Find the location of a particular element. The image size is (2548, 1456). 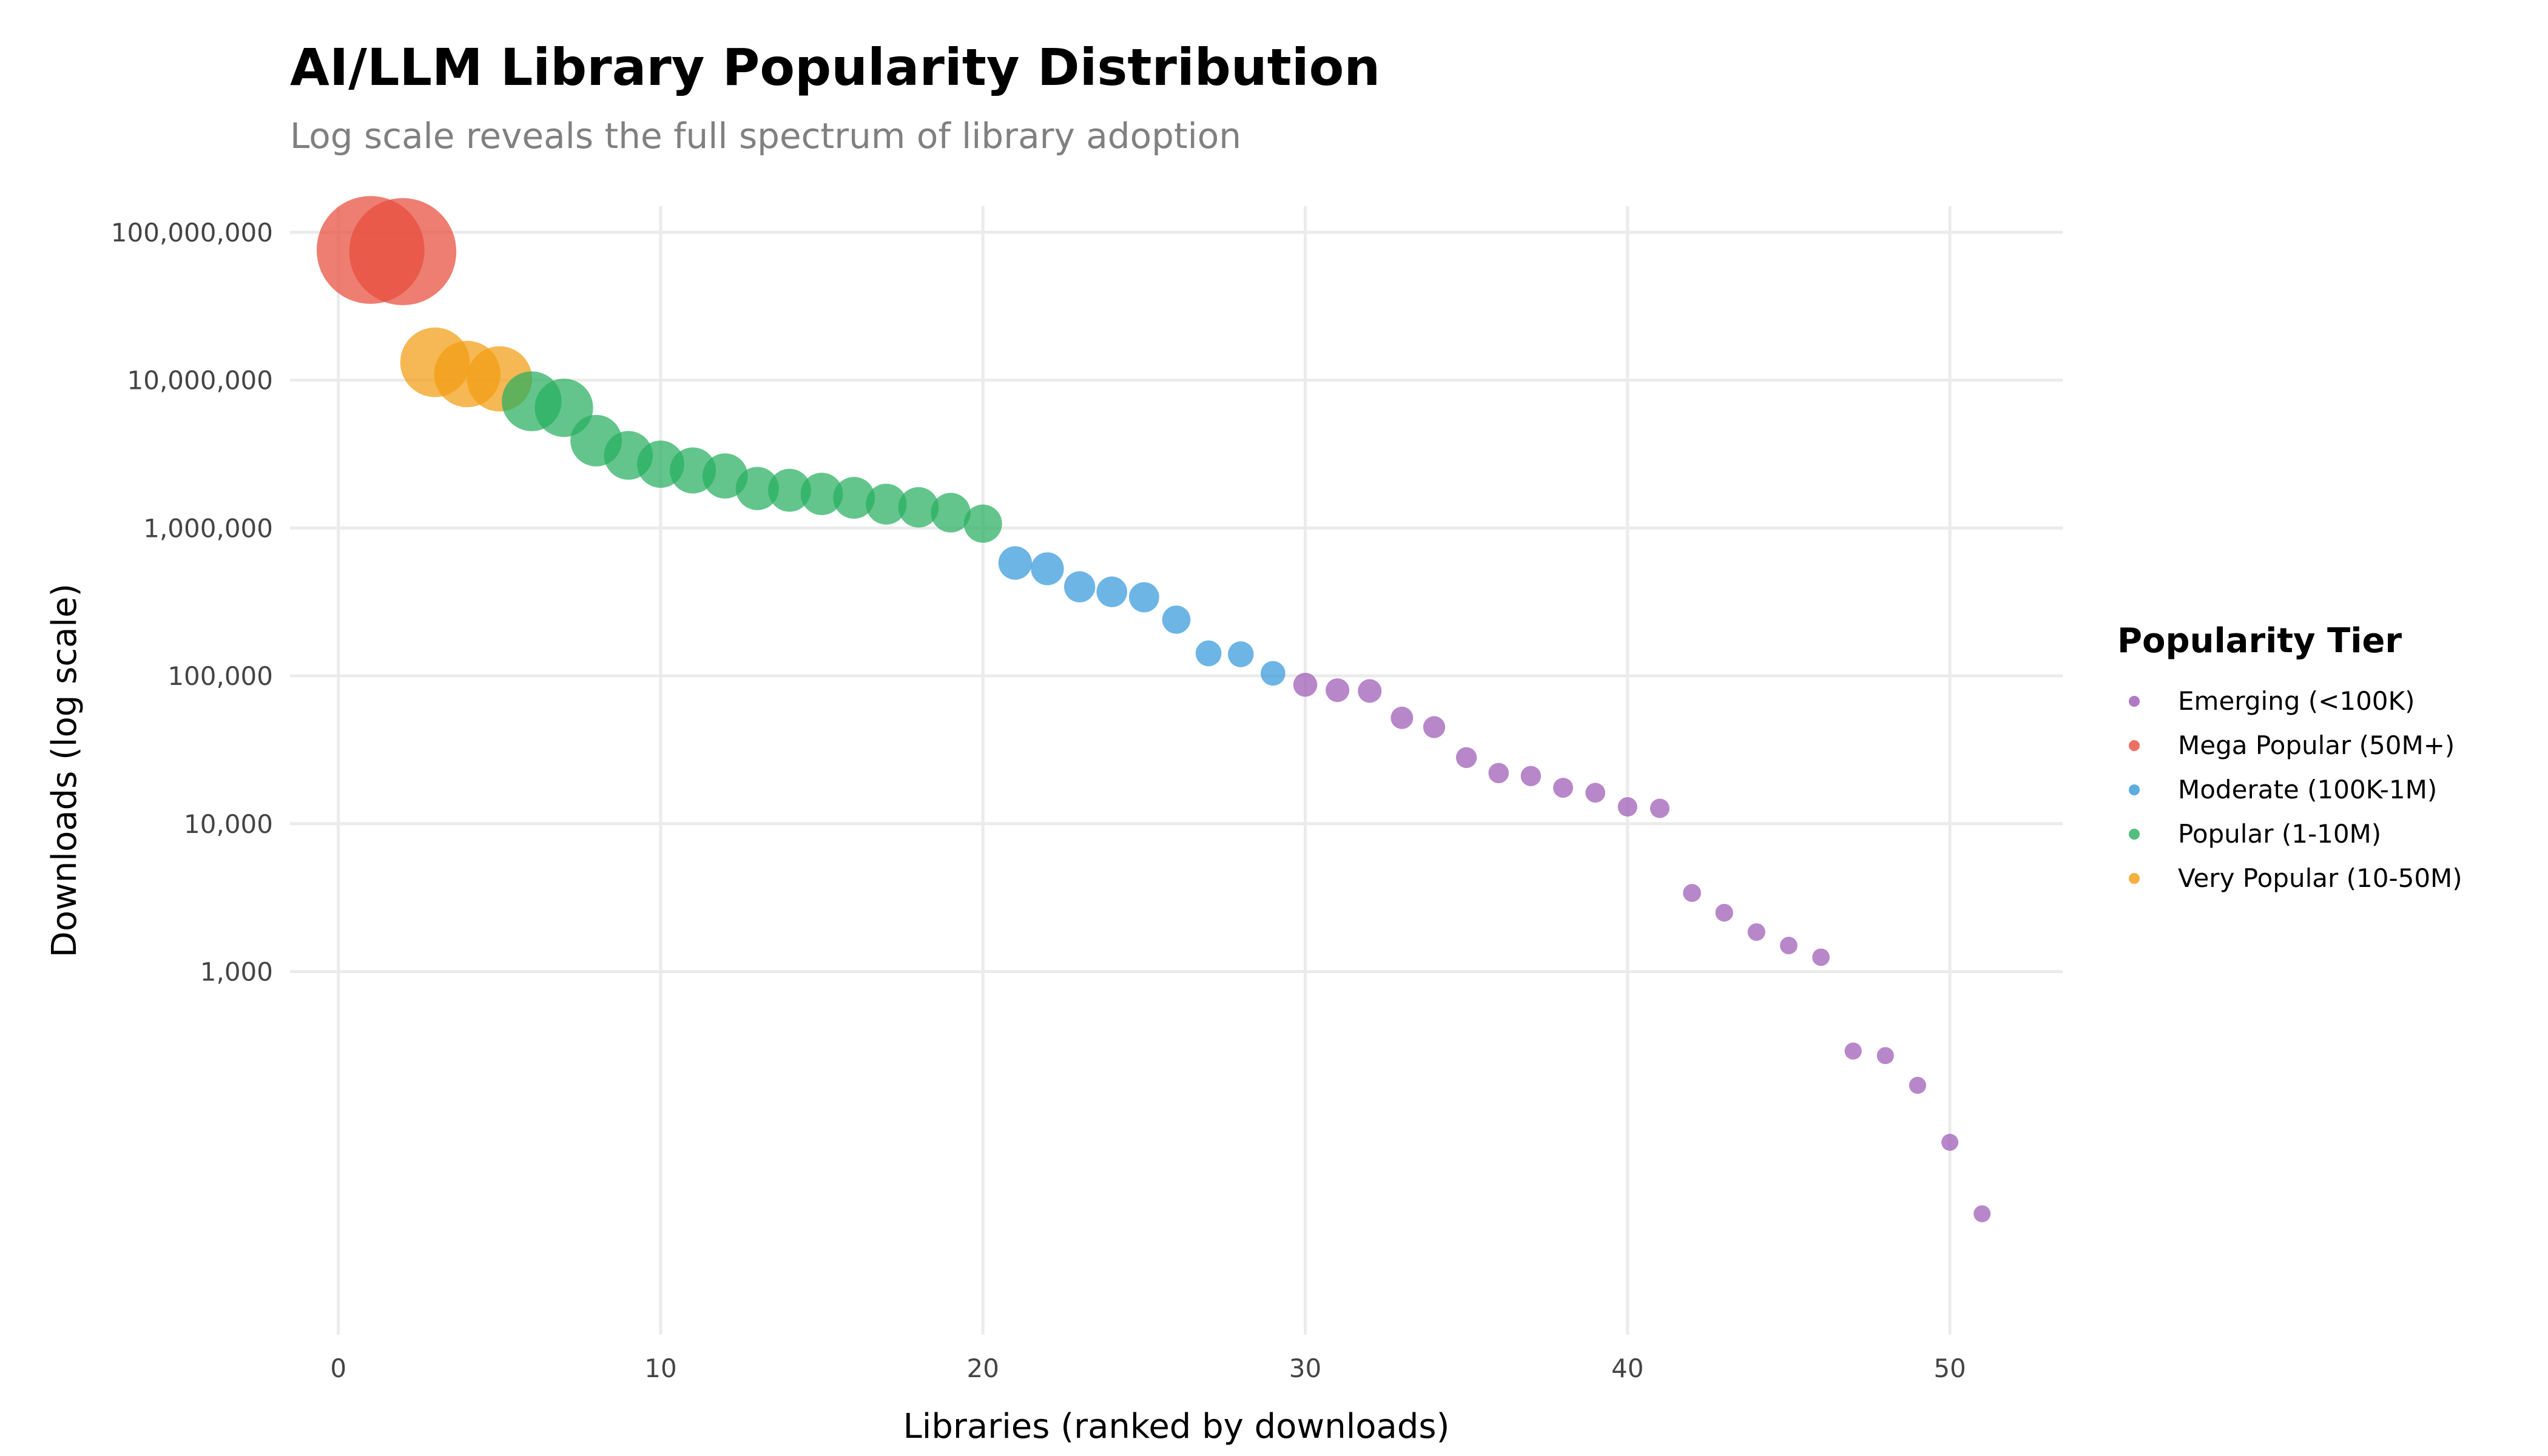

y-tick-label: 10,000 is located at coordinates (228, 824).